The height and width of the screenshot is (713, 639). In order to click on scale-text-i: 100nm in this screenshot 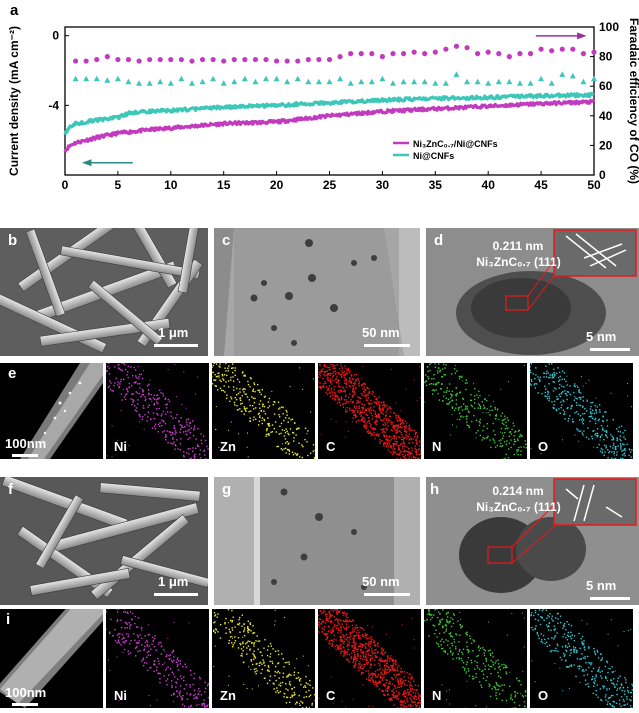, I will do `click(26, 692)`.